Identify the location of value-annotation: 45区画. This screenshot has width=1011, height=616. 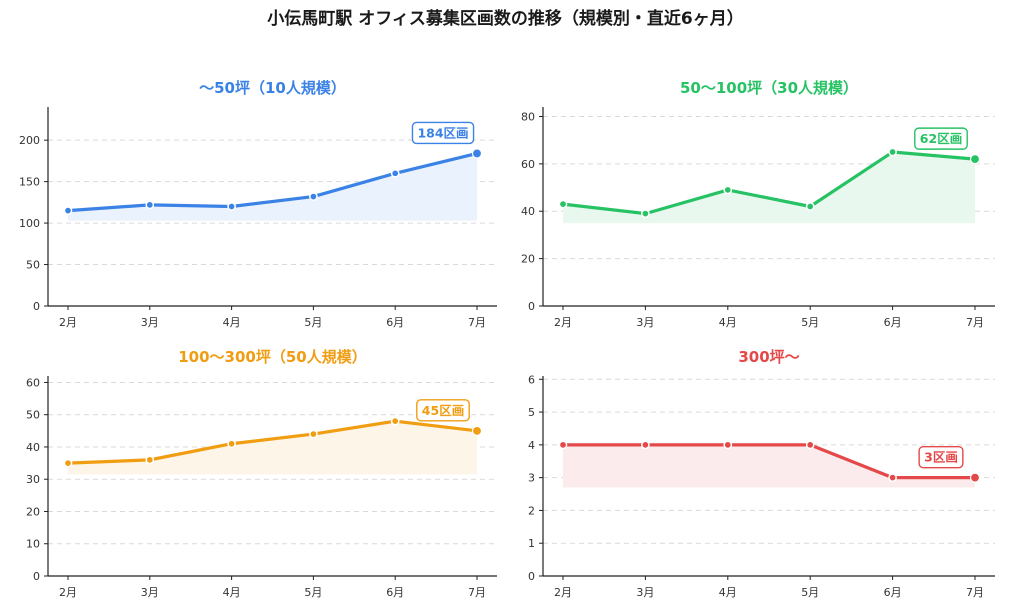
(443, 410).